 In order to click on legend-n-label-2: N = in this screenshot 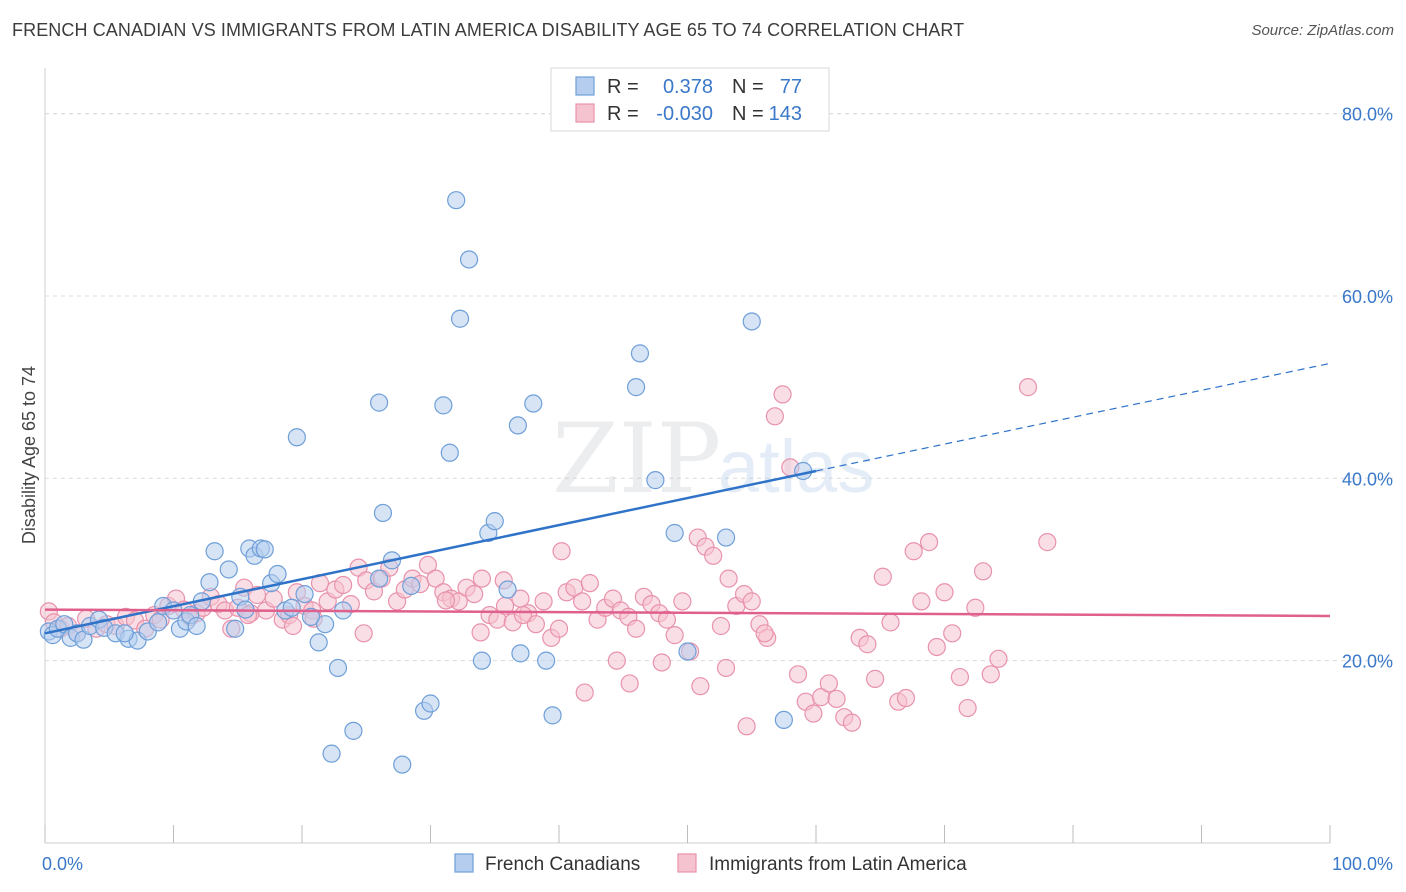, I will do `click(748, 114)`.